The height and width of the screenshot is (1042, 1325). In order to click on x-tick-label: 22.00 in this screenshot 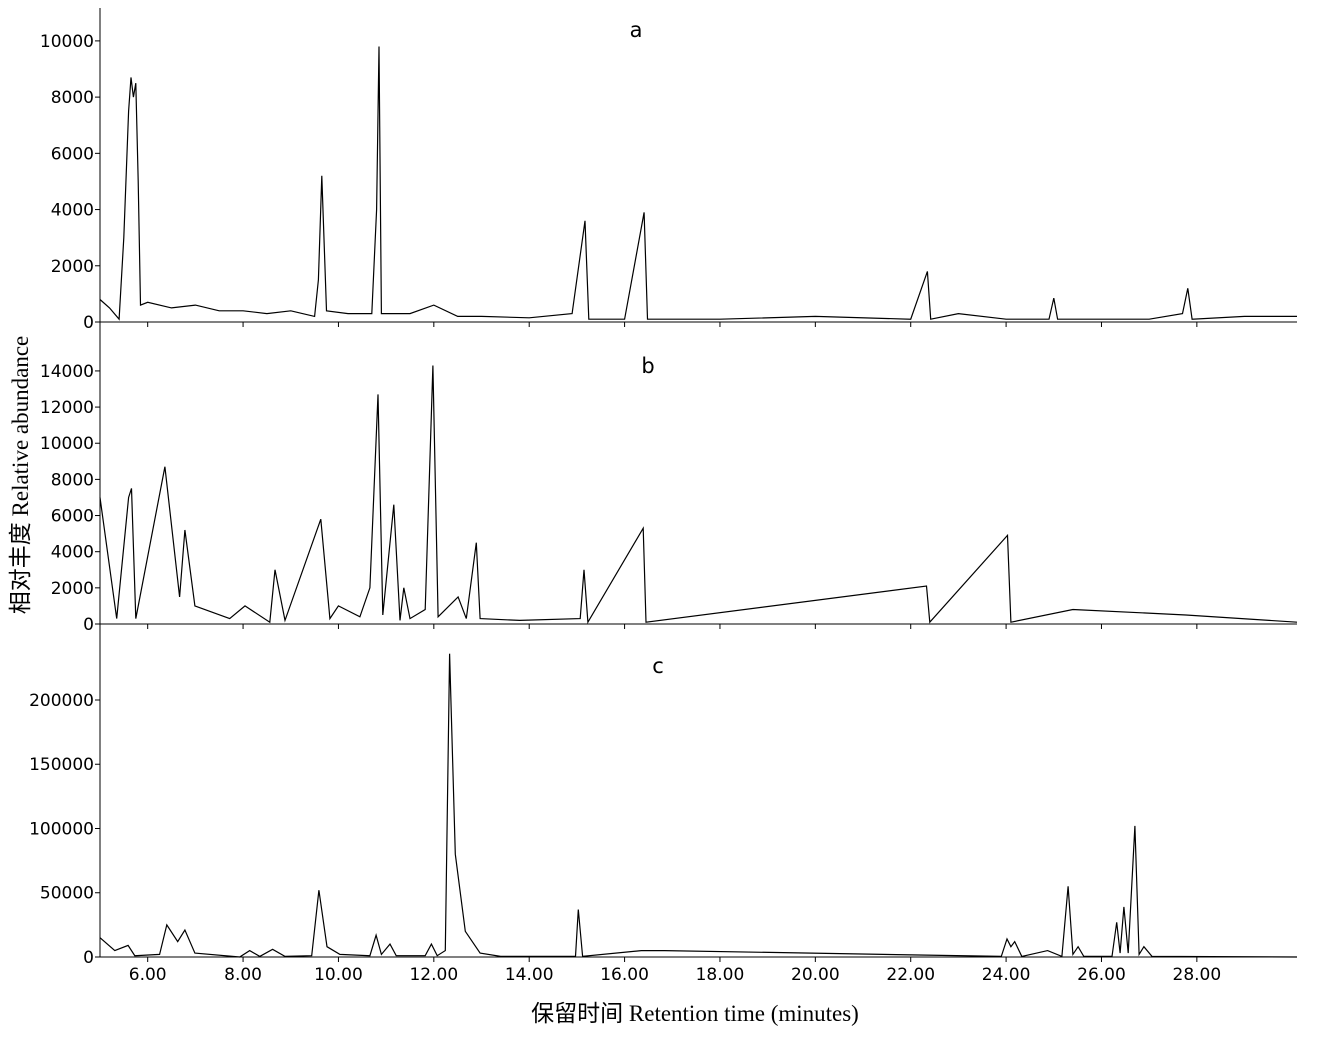, I will do `click(910, 975)`.